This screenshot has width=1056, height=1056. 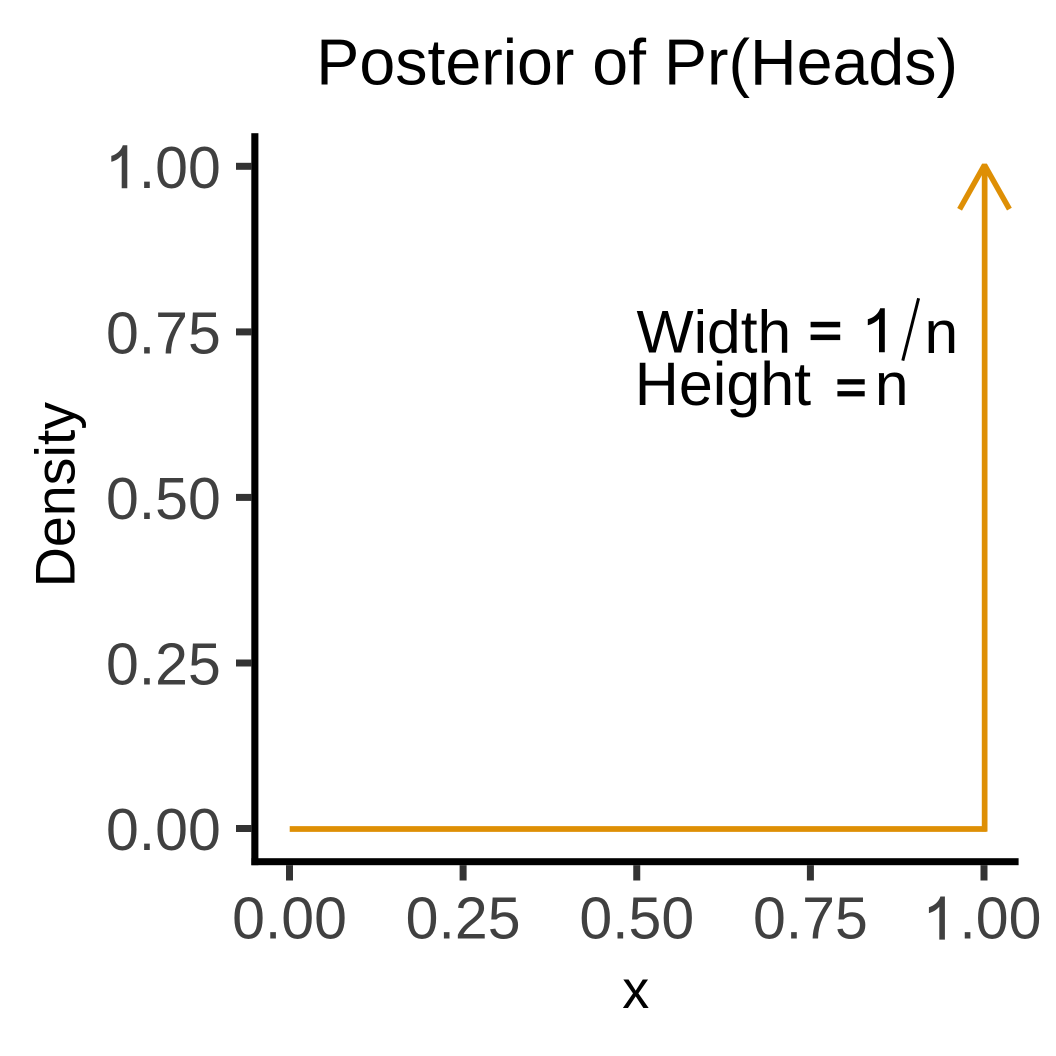 What do you see at coordinates (714, 332) in the screenshot?
I see `svg-text: Width` at bounding box center [714, 332].